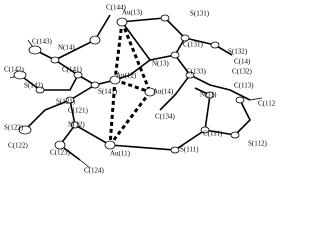  What do you see at coordinates (42, 42) in the screenshot?
I see `atom-label: C(143)` at bounding box center [42, 42].